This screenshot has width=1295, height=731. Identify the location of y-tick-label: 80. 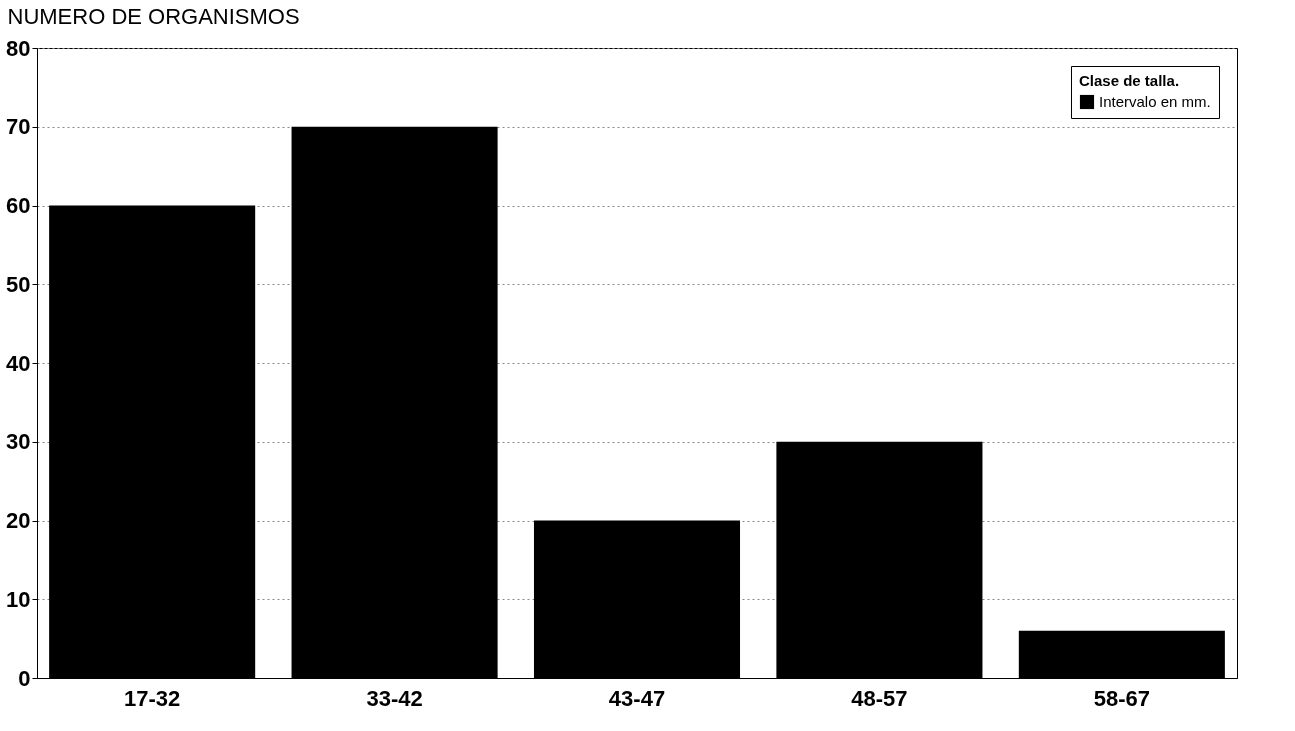
(18, 48).